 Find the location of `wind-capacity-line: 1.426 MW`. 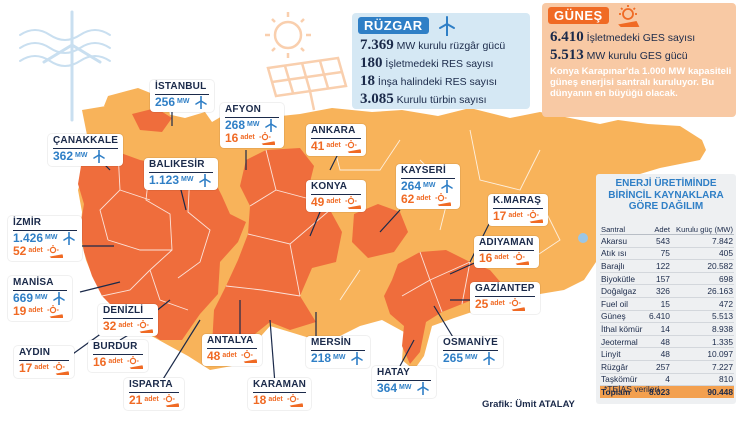

wind-capacity-line: 1.426 MW is located at coordinates (45, 238).